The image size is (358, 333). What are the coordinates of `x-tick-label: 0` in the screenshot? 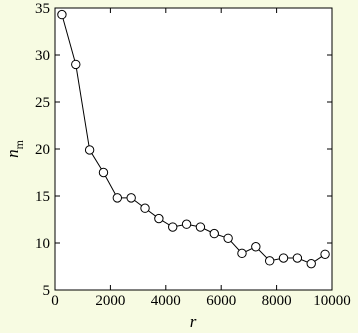 It's located at (55, 301).